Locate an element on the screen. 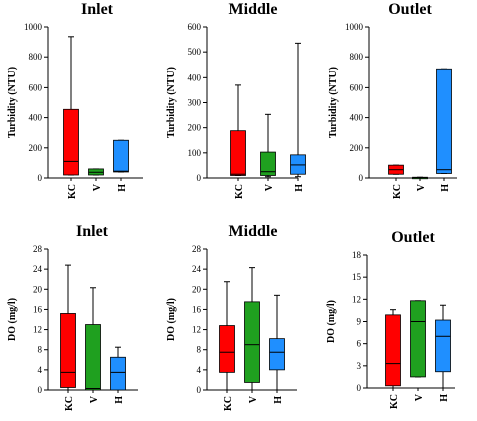  chart-panel-6: Outlet DO (mg/l) 0 3 6 9 12 15 18 KC V H is located at coordinates (390, 319).